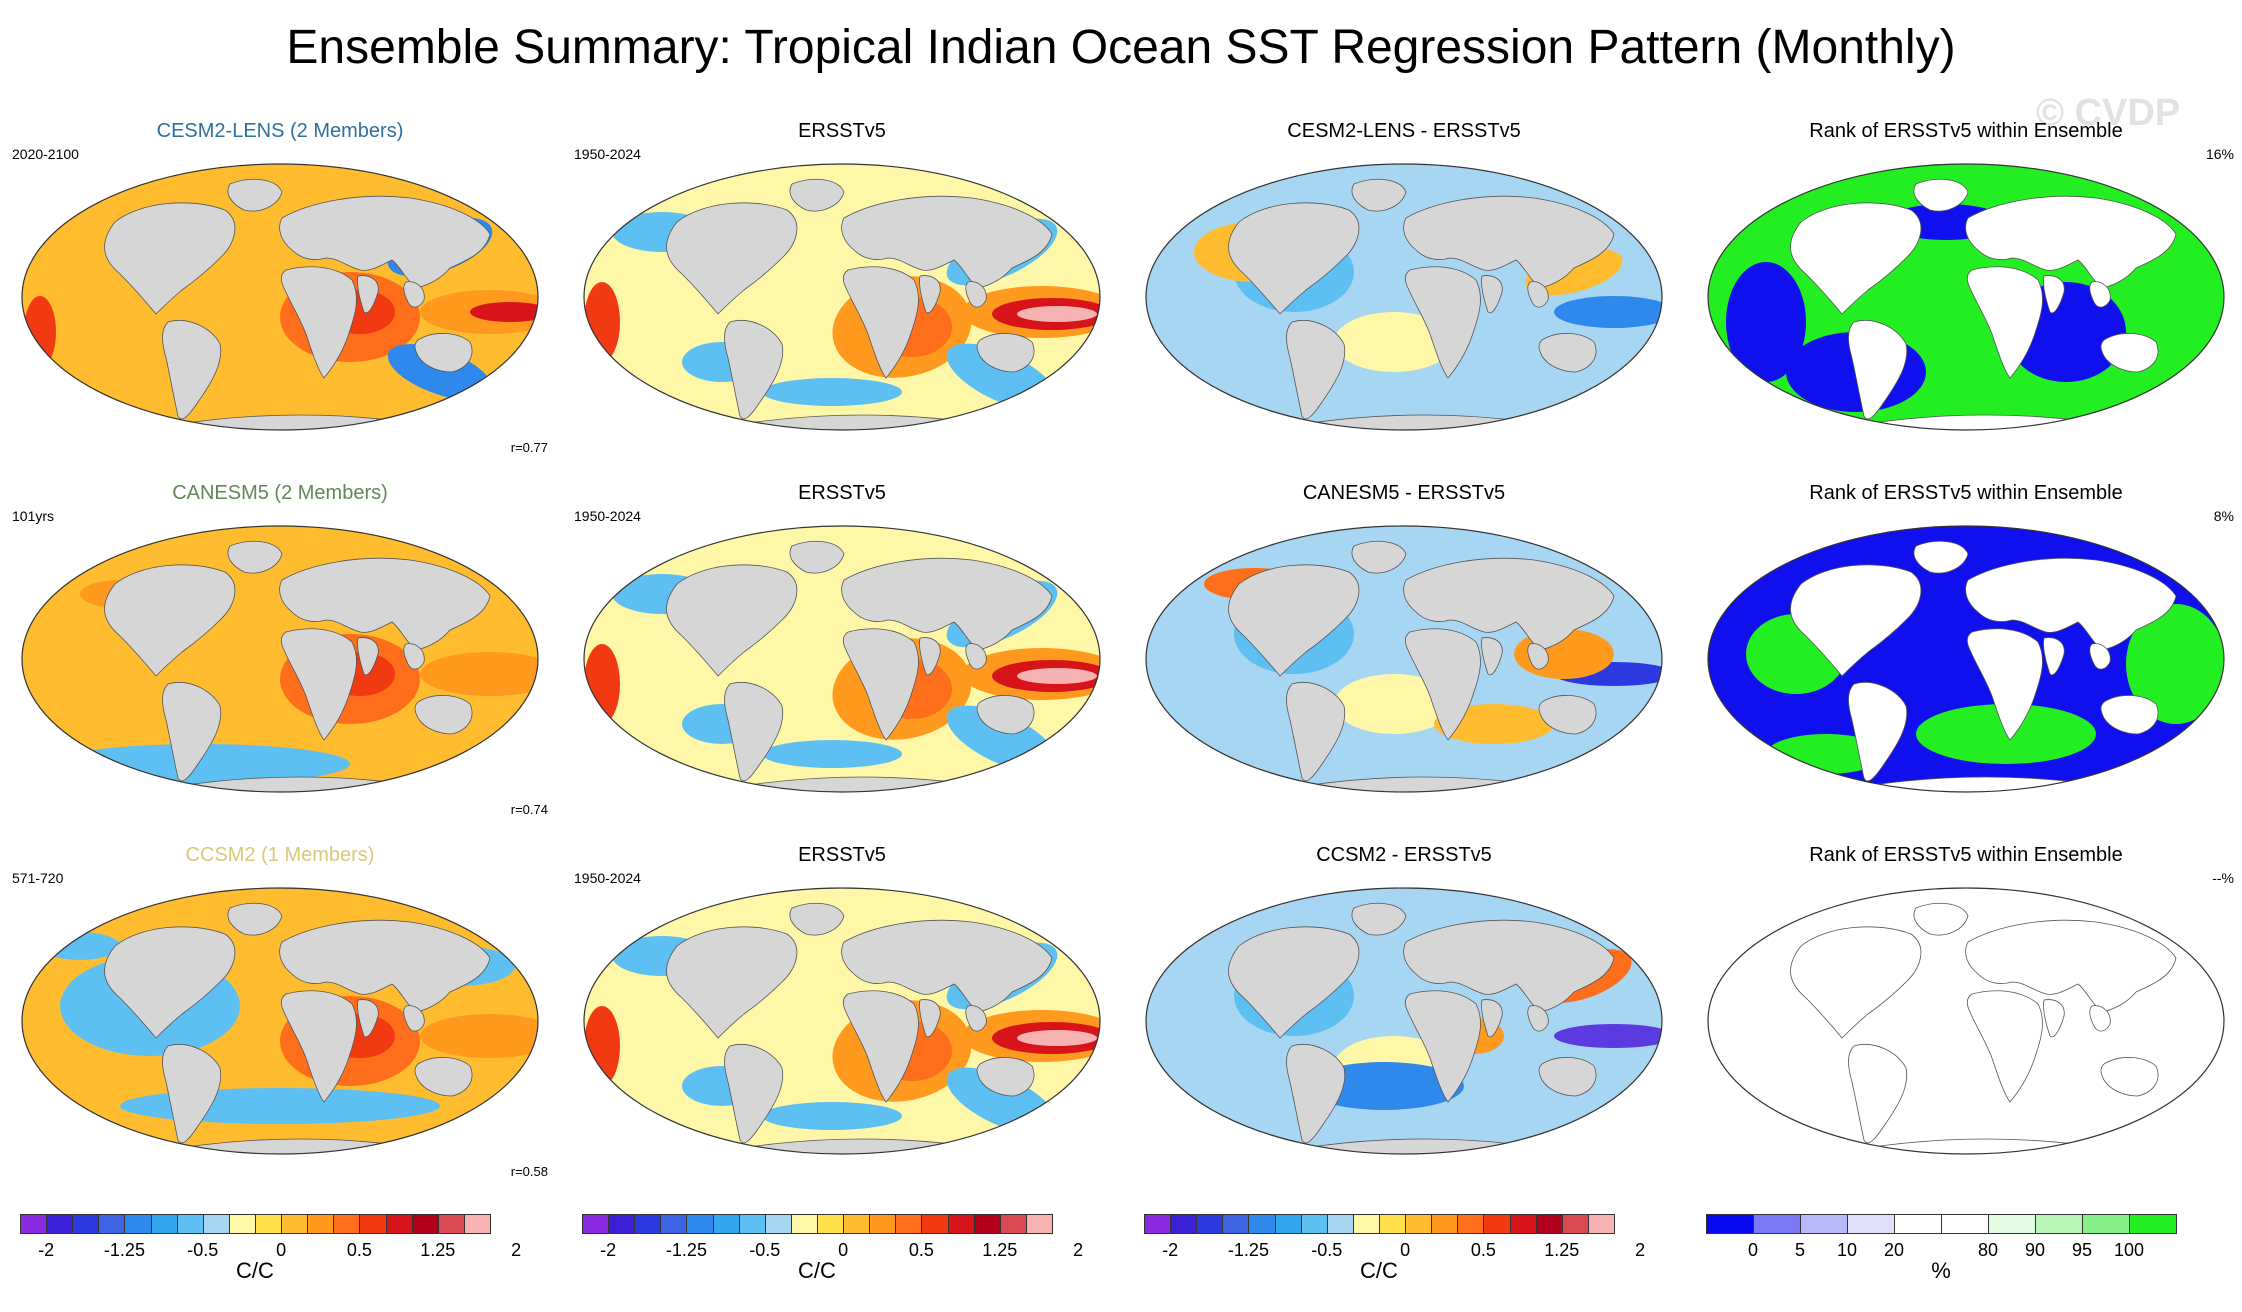  Describe the element at coordinates (38, 878) in the screenshot. I see `period-label: 571-720` at that location.